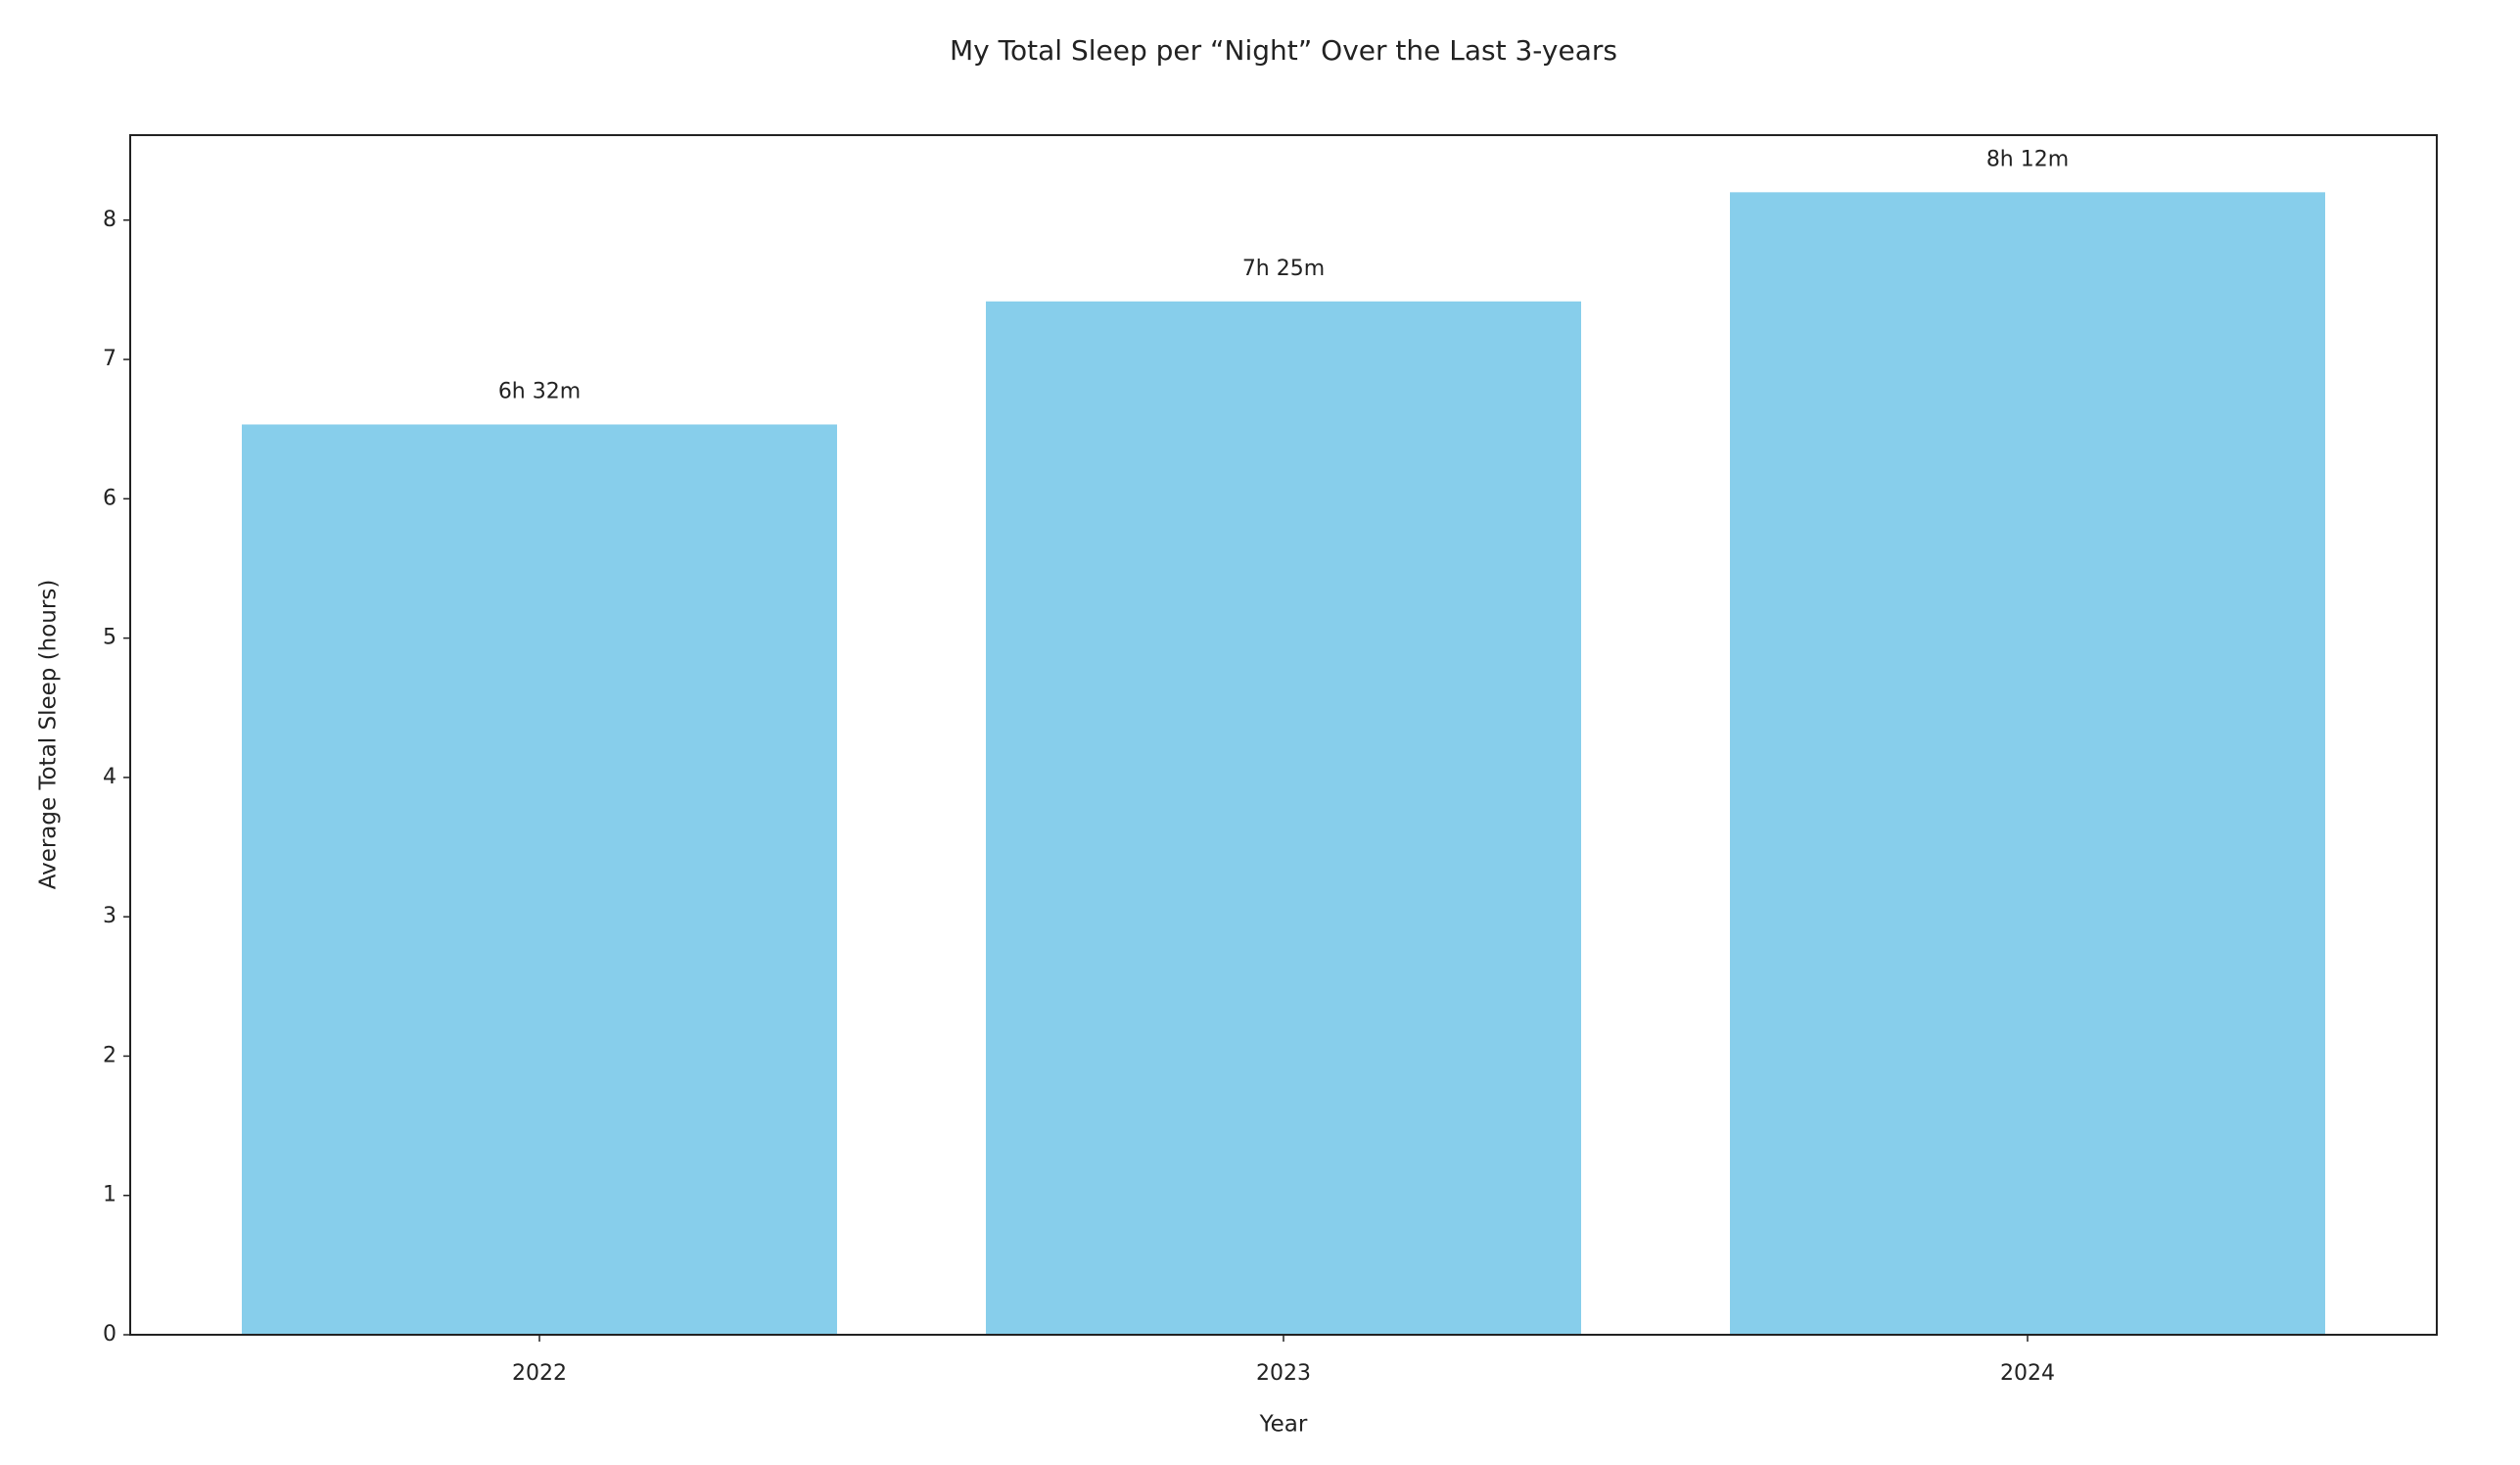 The image size is (2520, 1465). Describe the element at coordinates (2027, 1373) in the screenshot. I see `x-tick-label: 2024` at that location.